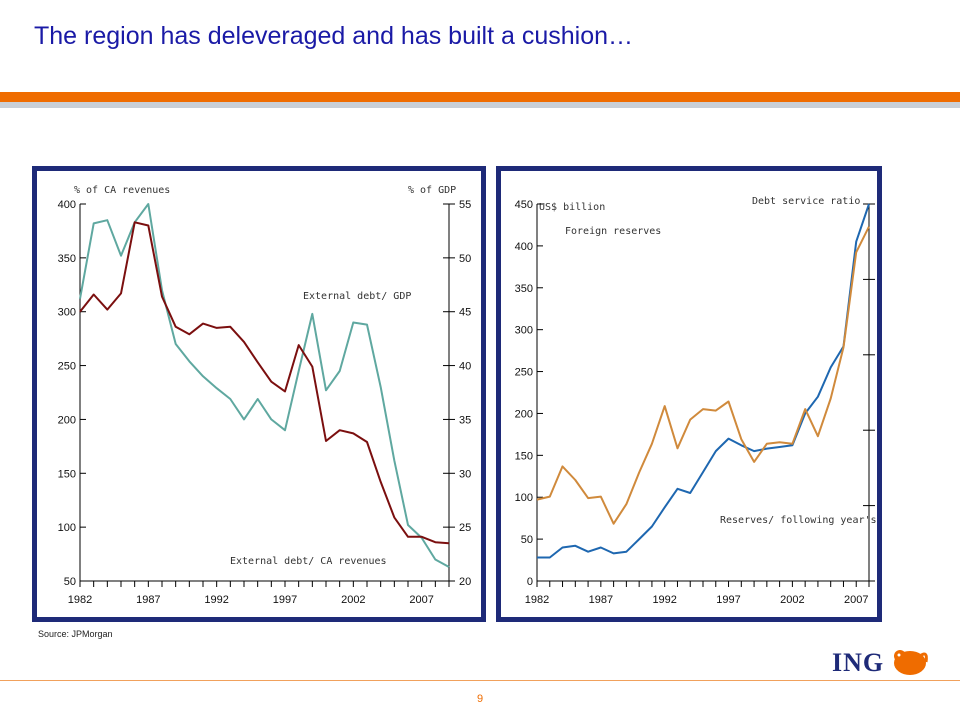  What do you see at coordinates (465, 259) in the screenshot?
I see `right-tick-label: 50` at bounding box center [465, 259].